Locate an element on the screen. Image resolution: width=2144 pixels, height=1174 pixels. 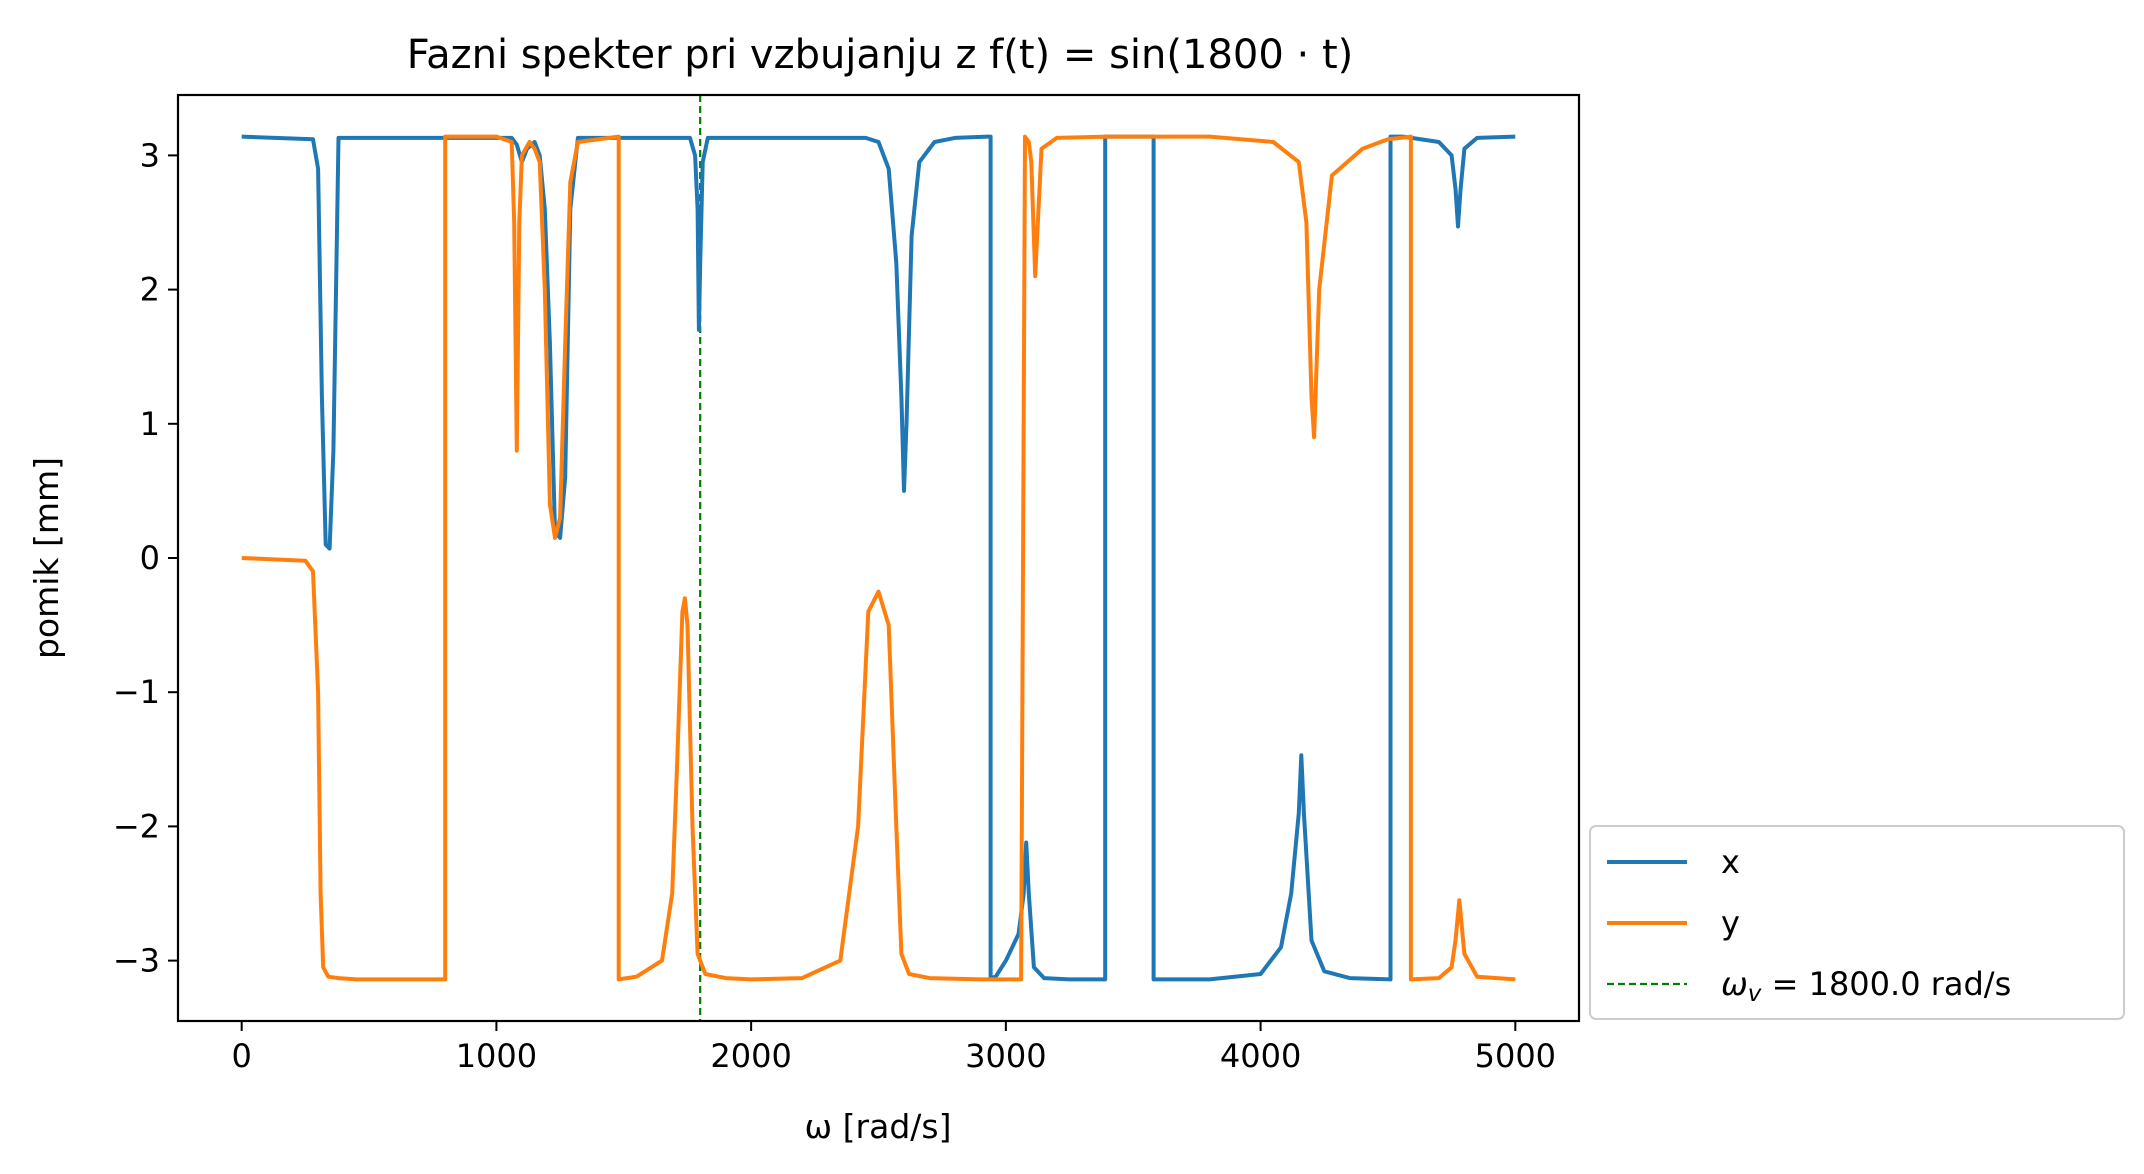
y-axis-label: pomik [mm] is located at coordinates (46, 558).